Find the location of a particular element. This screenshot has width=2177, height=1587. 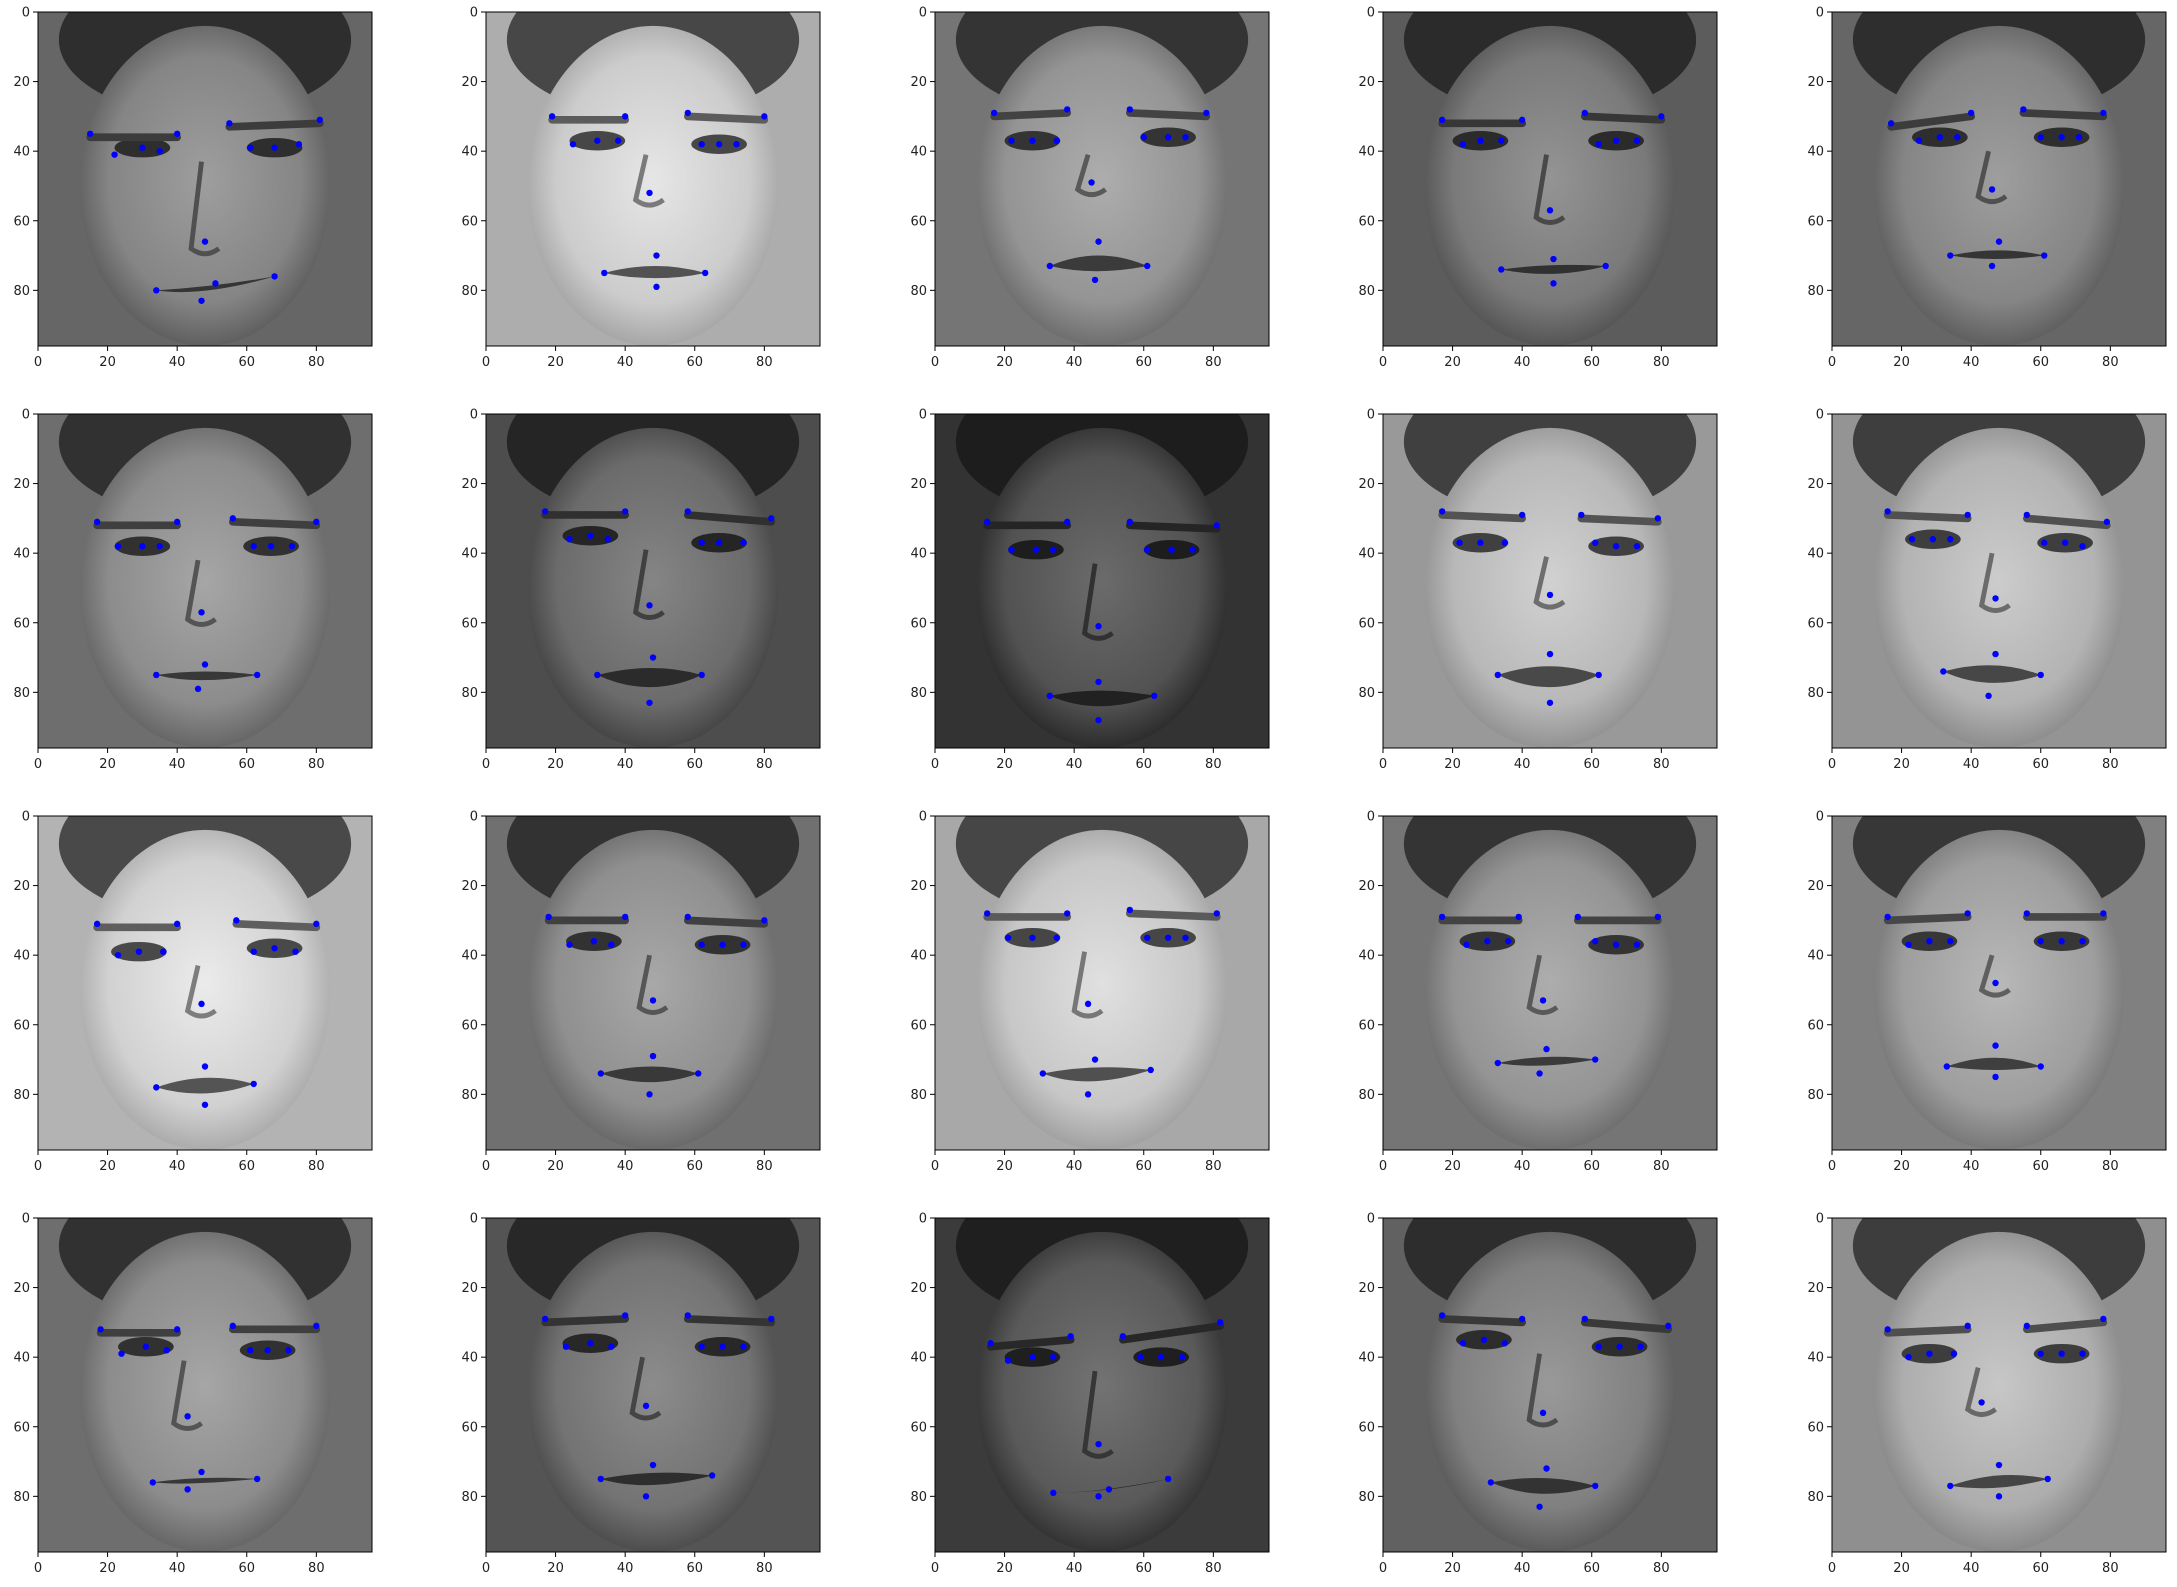

x-tick-label: 20 is located at coordinates (1901, 362).